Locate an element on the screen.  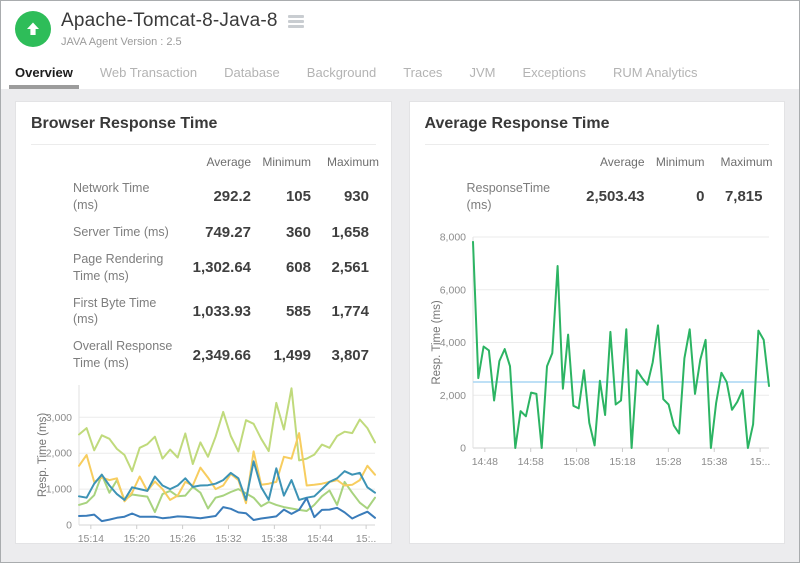
tab-jvm: JVM is located at coordinates (482, 72).